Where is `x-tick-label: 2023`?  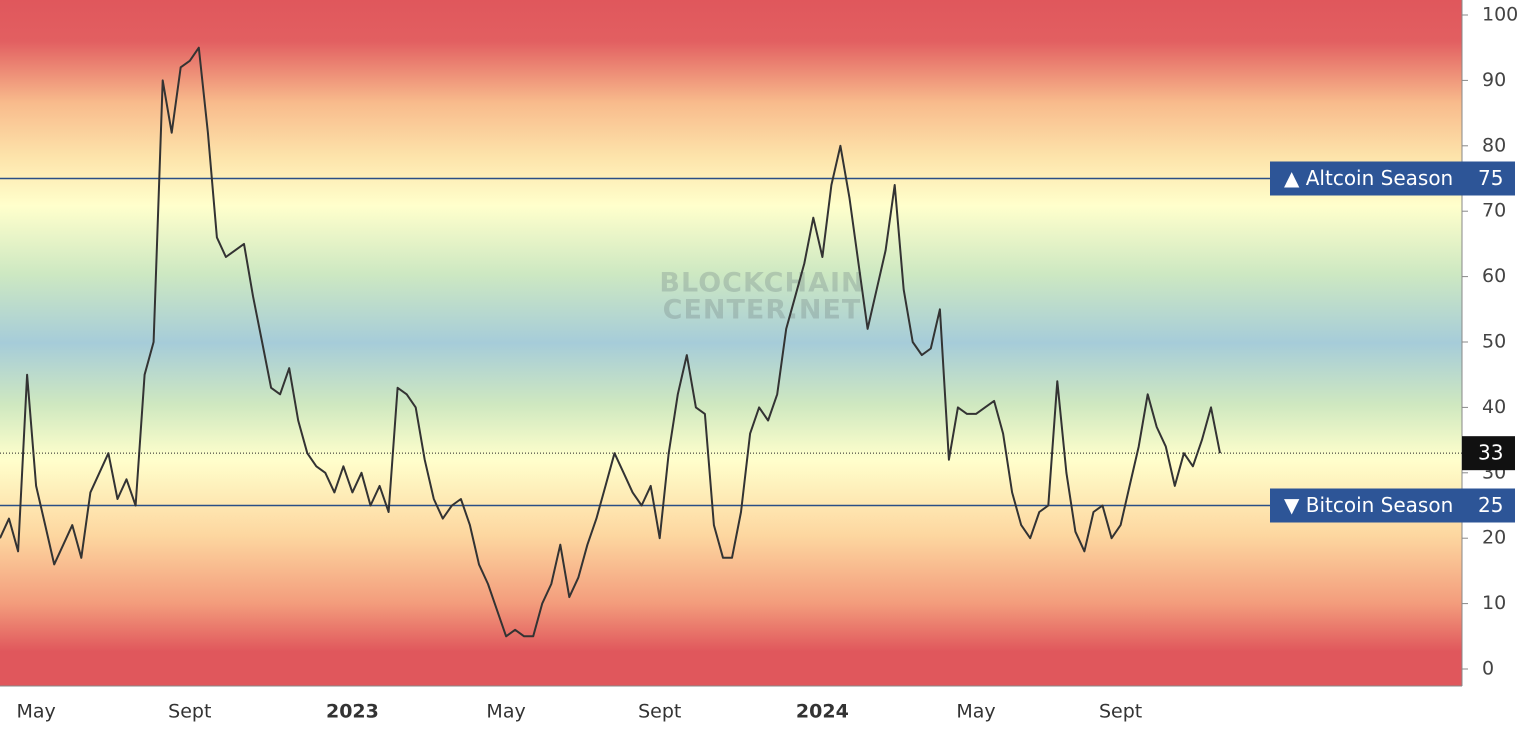
x-tick-label: 2023 is located at coordinates (352, 712).